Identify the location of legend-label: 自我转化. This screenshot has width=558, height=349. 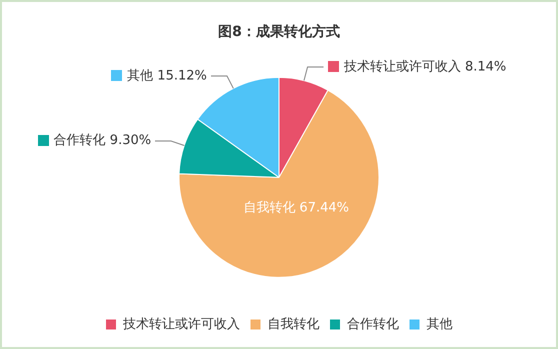
(294, 324).